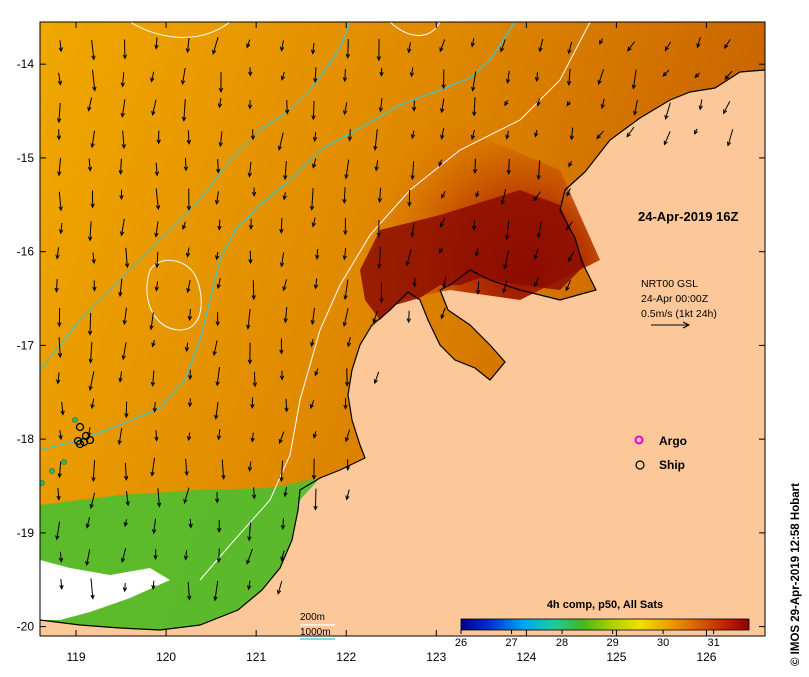 This screenshot has height=677, width=809. Describe the element at coordinates (612, 643) in the screenshot. I see `colorbar-tick-label: 29` at that location.